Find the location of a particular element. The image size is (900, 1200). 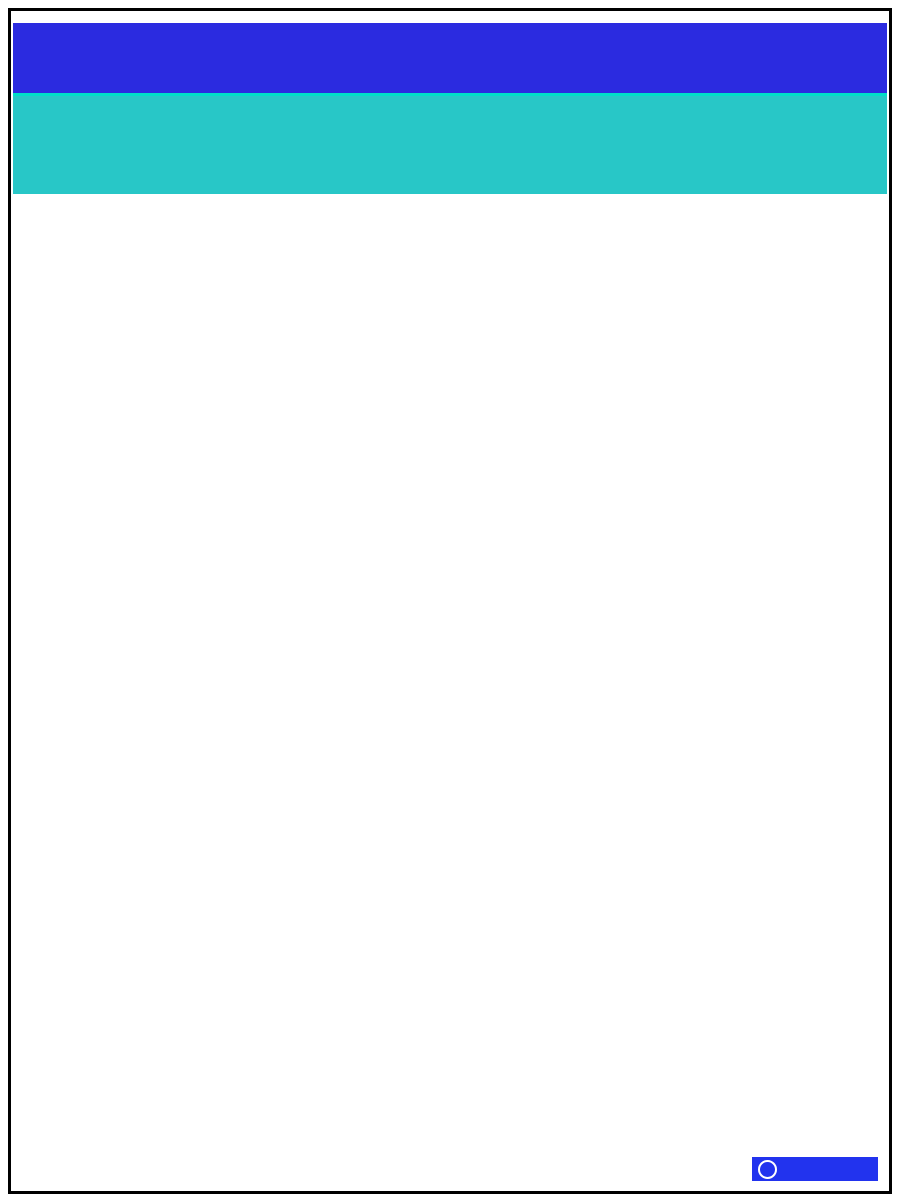

header is located at coordinates (450, 59).